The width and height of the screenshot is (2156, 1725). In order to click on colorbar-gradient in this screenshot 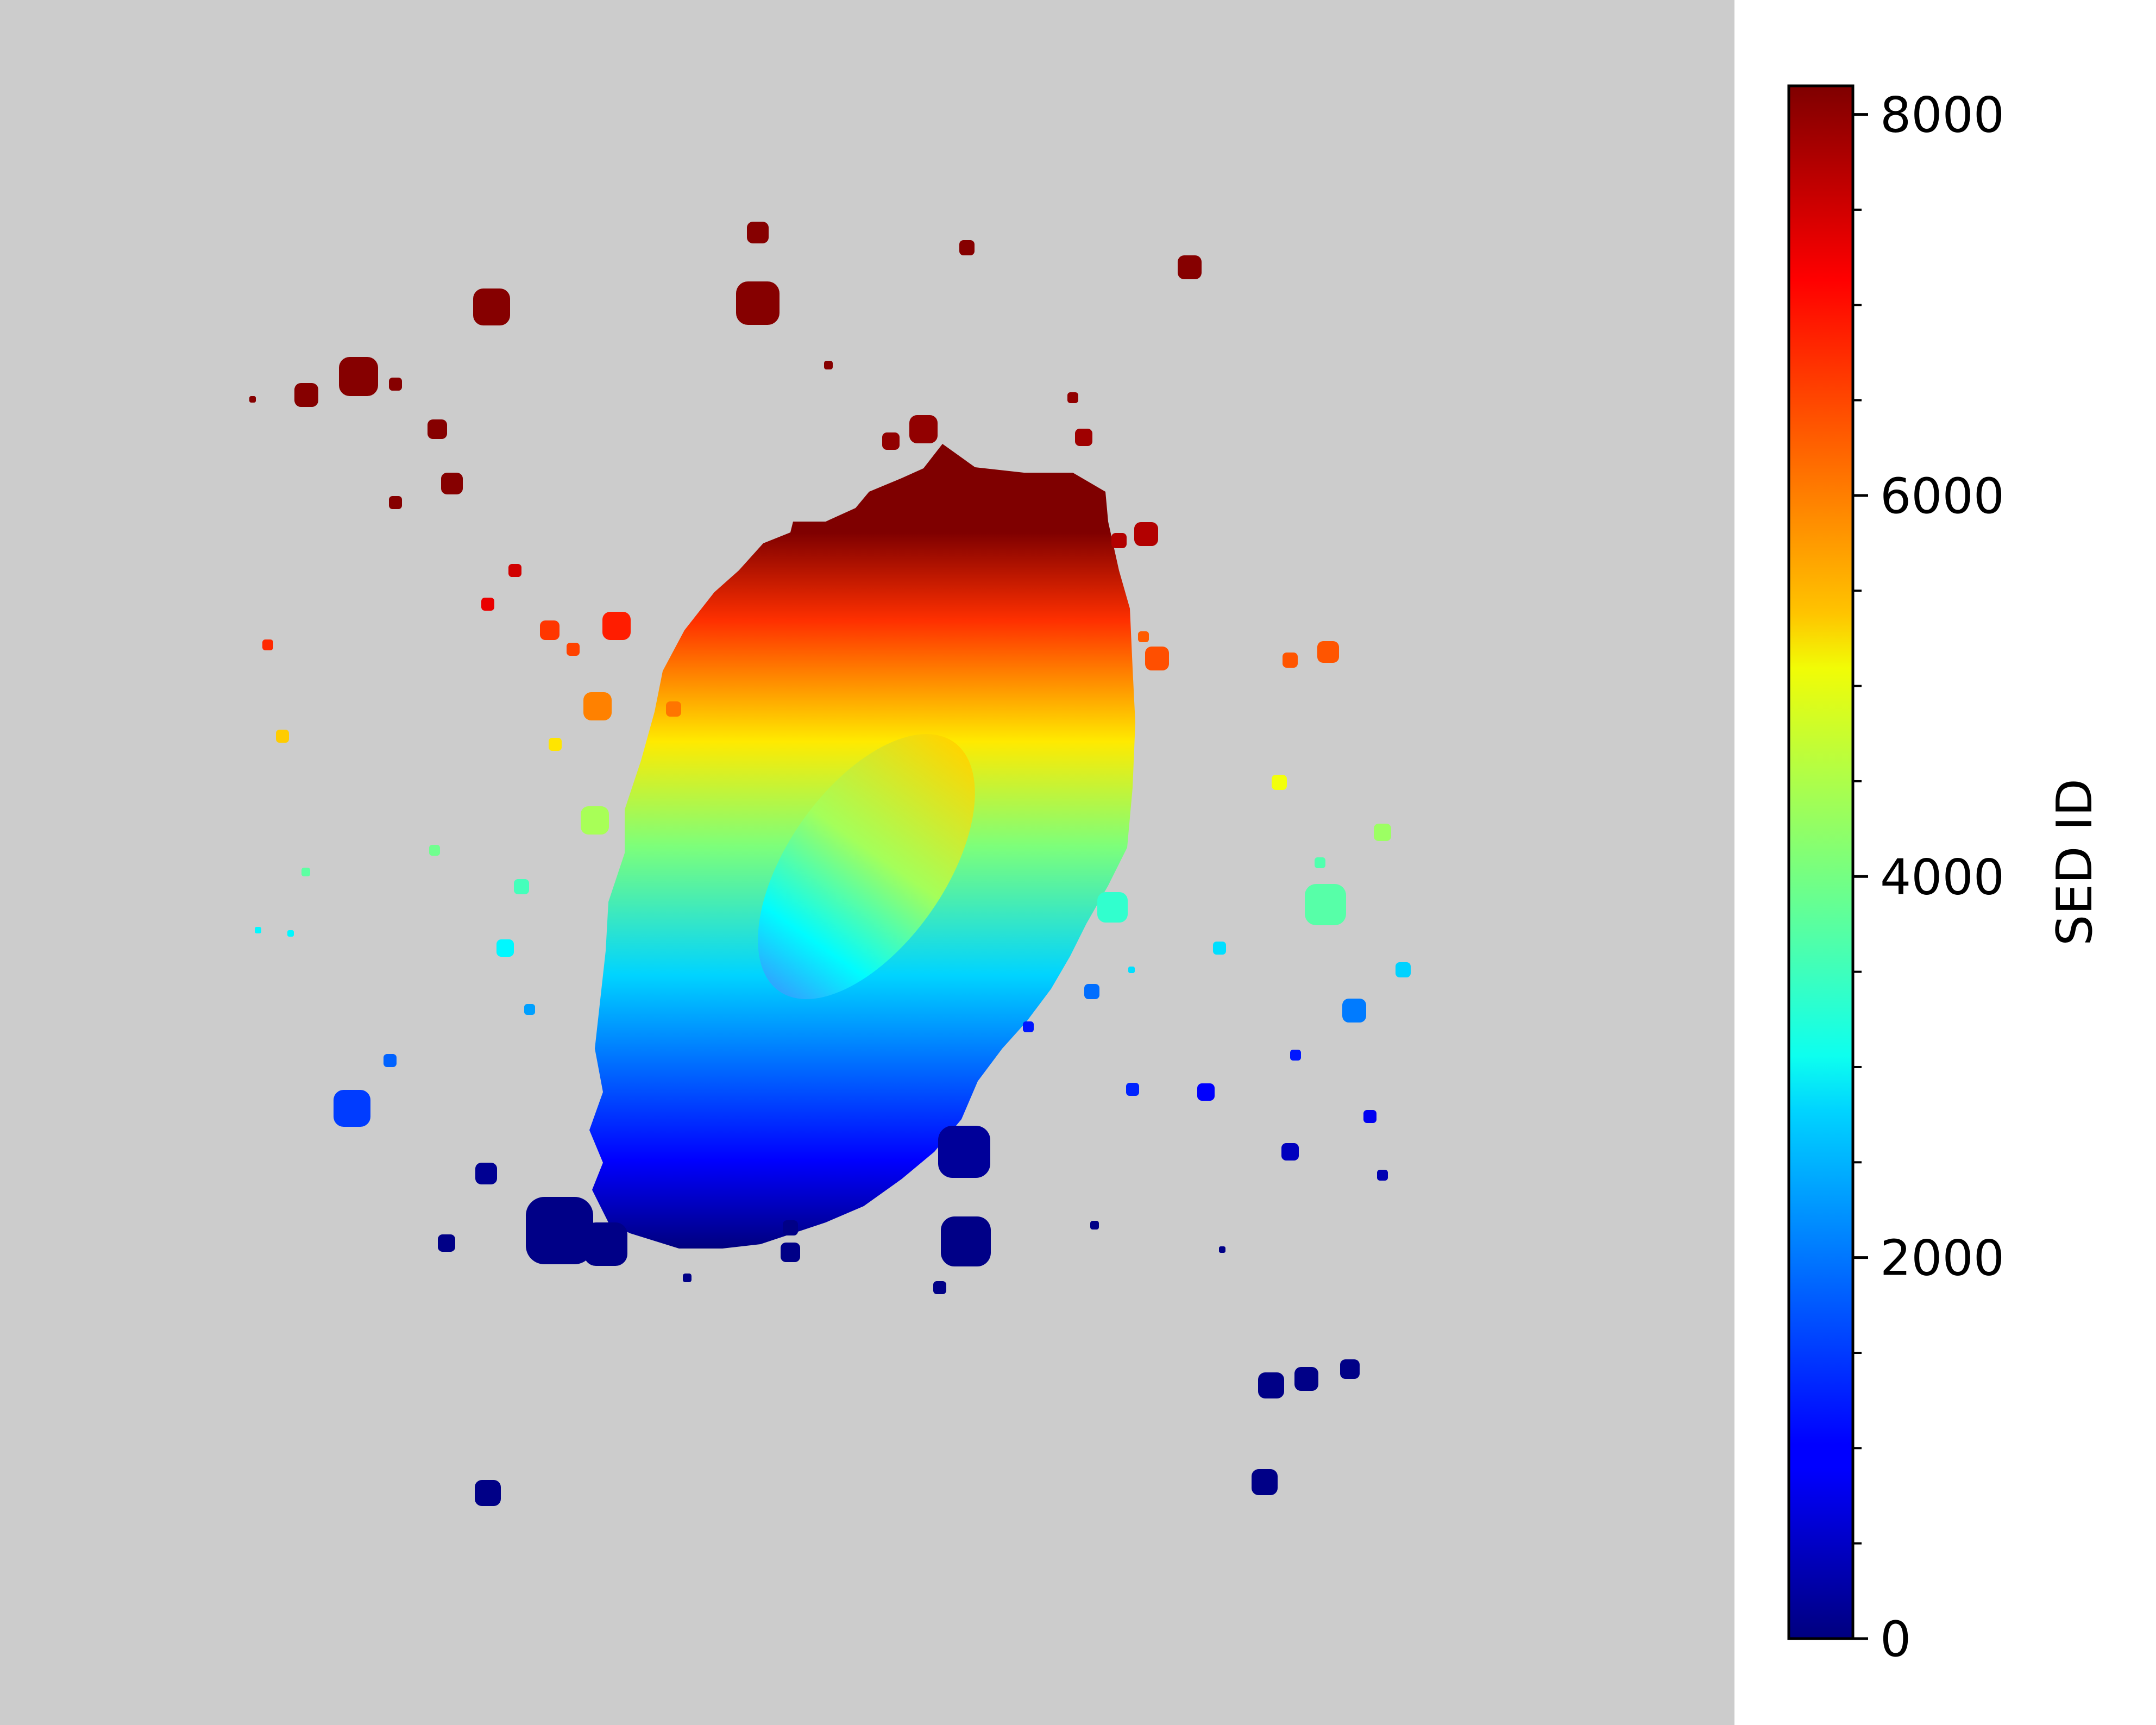, I will do `click(1821, 862)`.